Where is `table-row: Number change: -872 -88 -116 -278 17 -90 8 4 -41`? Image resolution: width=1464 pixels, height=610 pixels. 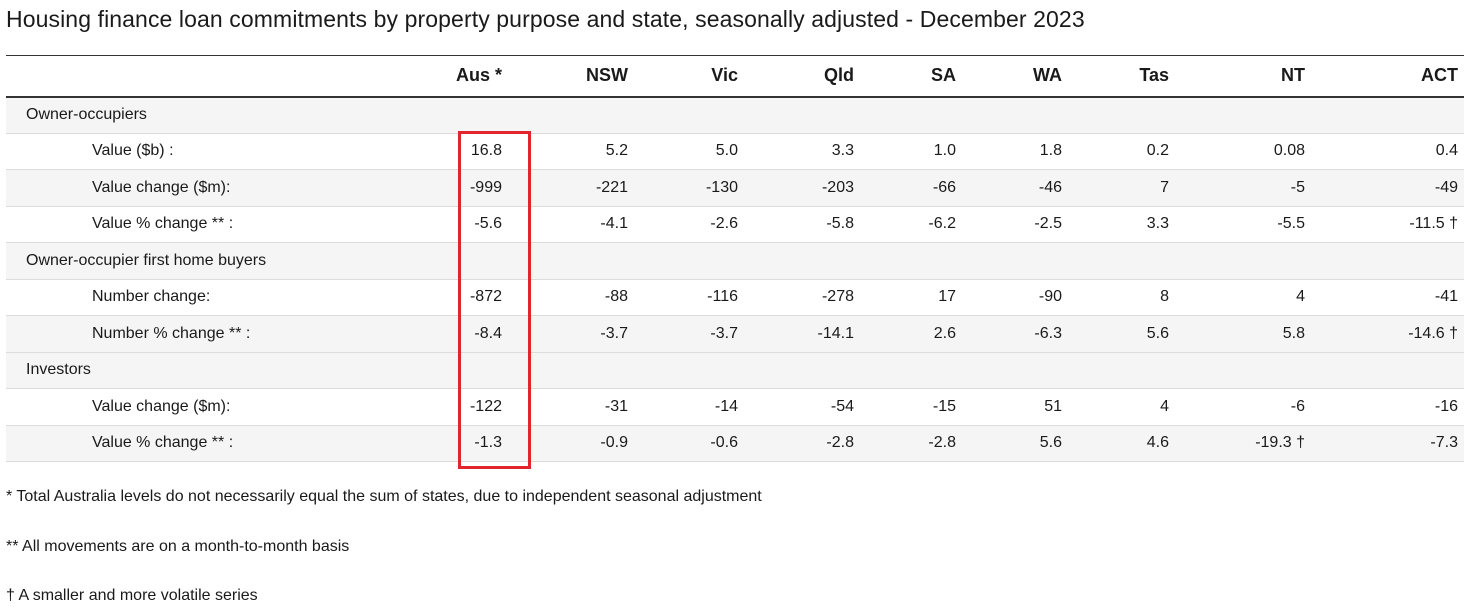
table-row: Number change: -872 -88 -116 -278 17 -90 8 4 -41 is located at coordinates (735, 297).